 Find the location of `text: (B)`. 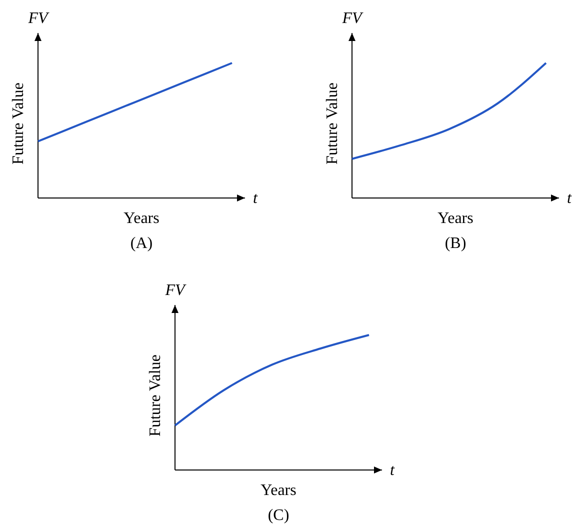

text: (B) is located at coordinates (455, 243).